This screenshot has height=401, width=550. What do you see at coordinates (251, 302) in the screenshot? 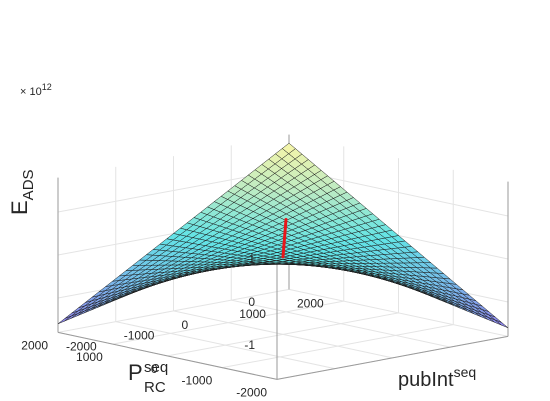
I see `z-tick-label: 0` at bounding box center [251, 302].